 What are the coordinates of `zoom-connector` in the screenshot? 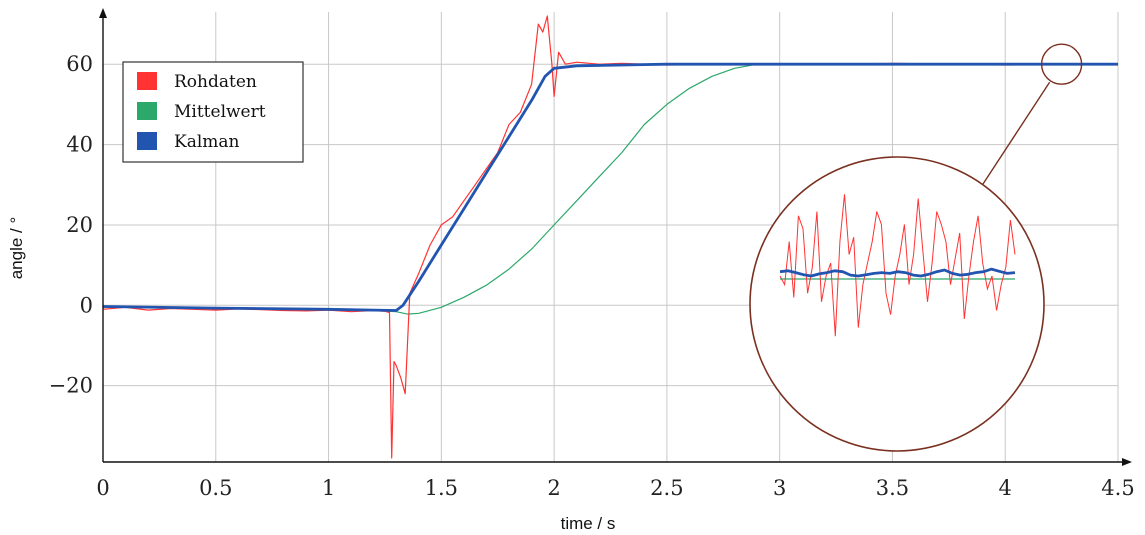 It's located at (1016, 133).